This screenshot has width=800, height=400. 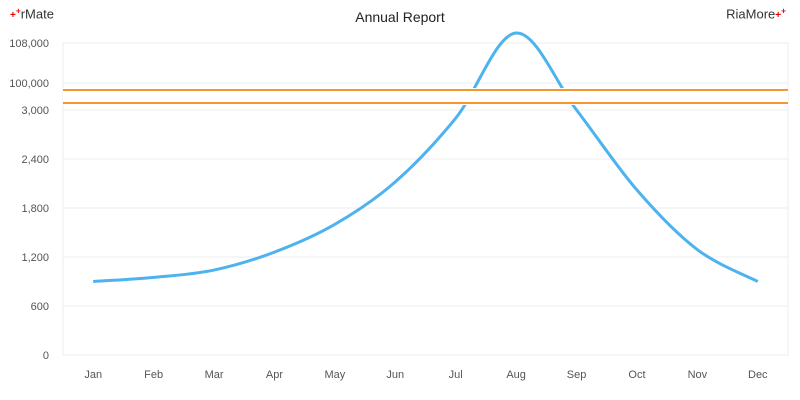 I want to click on y-tick-label: 1,800, so click(x=35, y=209).